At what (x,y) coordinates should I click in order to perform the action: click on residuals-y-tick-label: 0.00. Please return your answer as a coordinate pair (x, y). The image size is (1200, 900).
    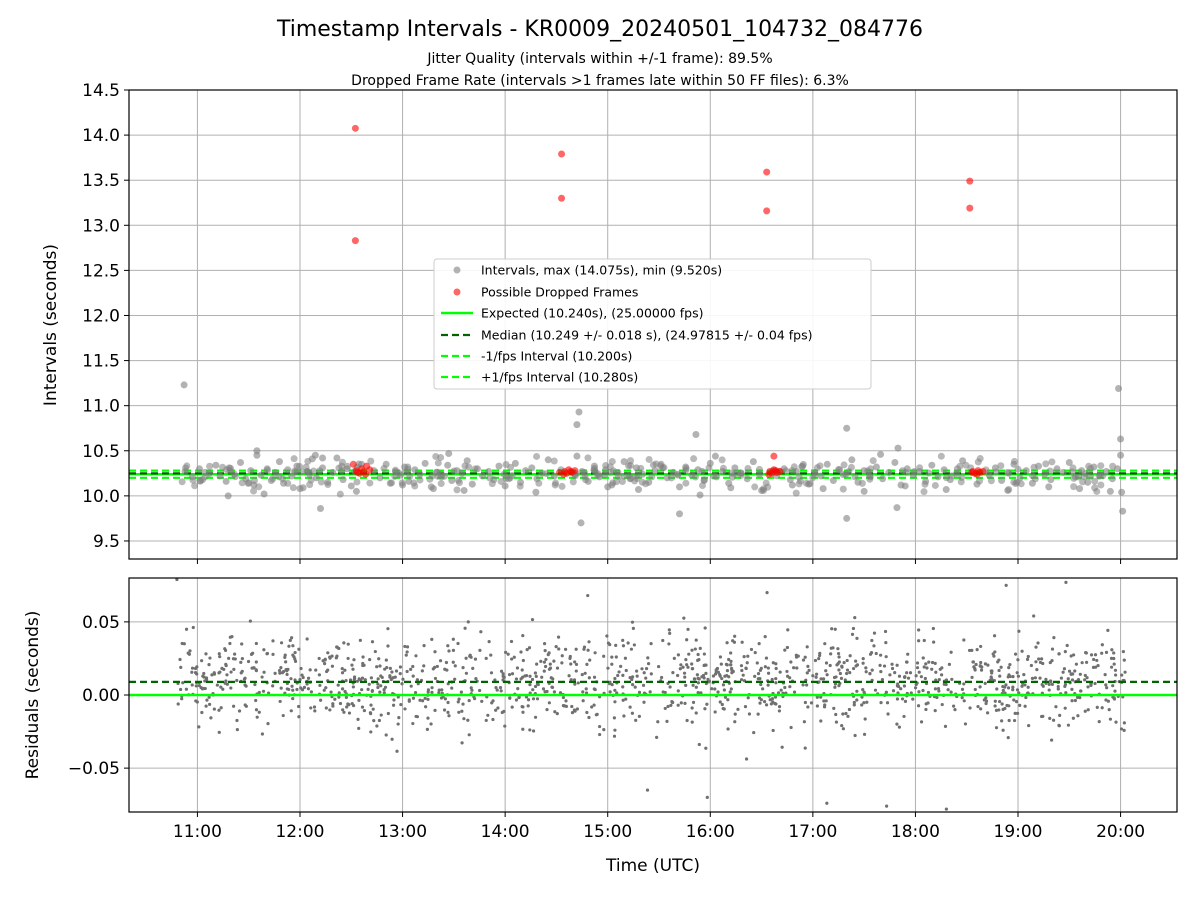
    Looking at the image, I should click on (101, 696).